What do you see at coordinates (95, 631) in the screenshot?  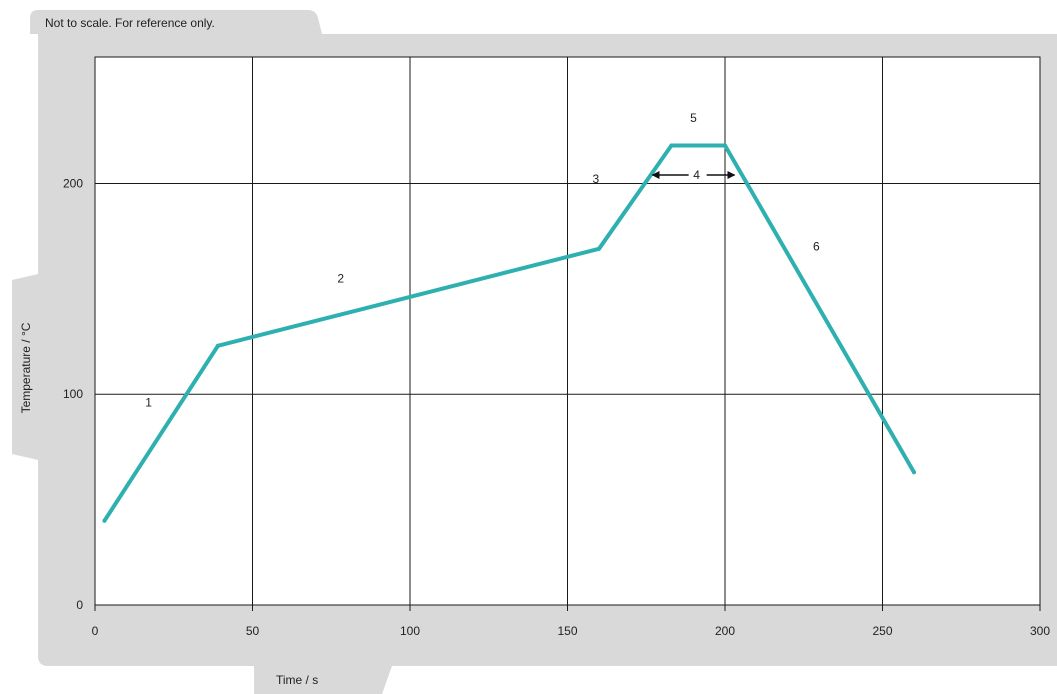 I see `x-tick-label: 0` at bounding box center [95, 631].